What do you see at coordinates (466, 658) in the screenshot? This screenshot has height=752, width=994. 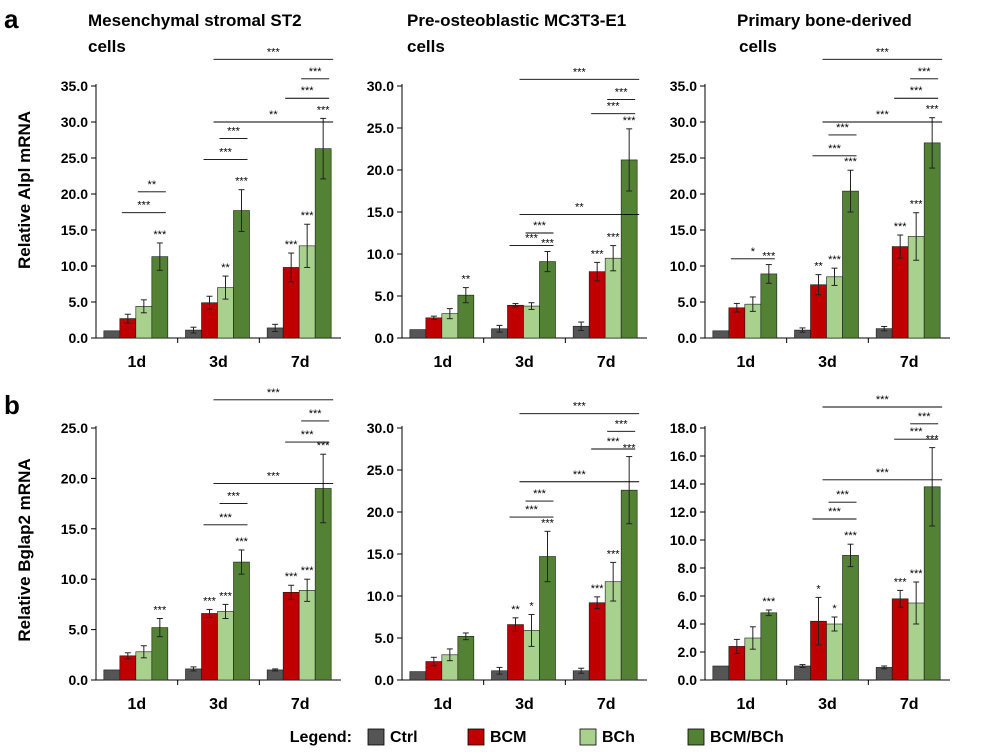 I see `bar-bcm-bch-1d` at bounding box center [466, 658].